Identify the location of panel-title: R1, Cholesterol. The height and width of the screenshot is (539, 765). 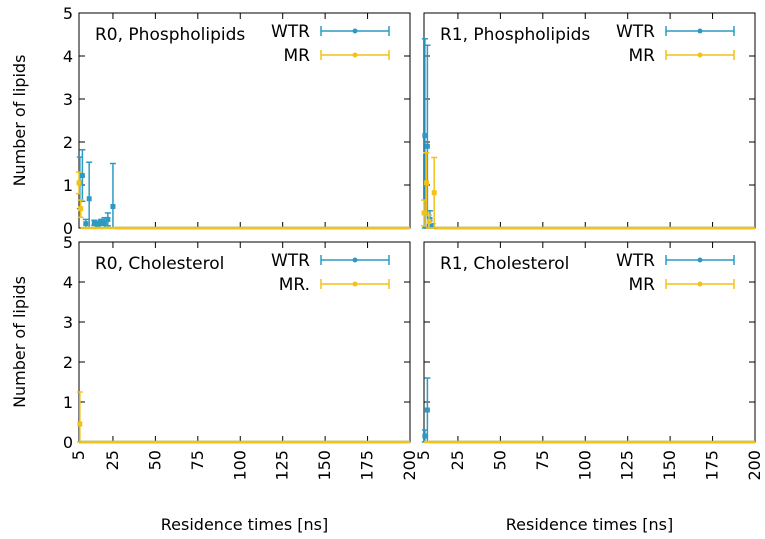
(504, 264).